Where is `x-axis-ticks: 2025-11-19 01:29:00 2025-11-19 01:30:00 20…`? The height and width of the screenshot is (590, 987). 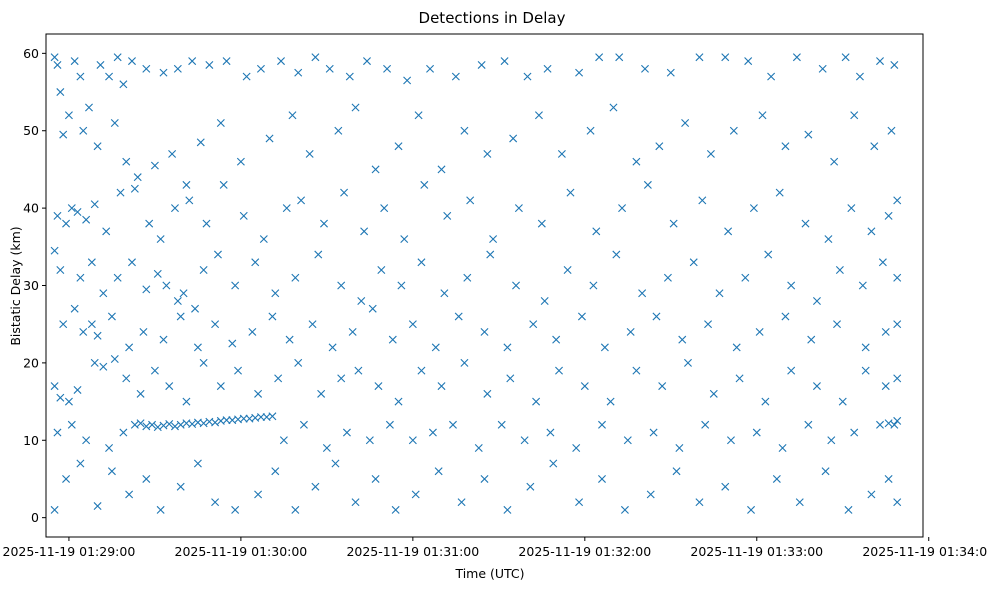 x-axis-ticks: 2025-11-19 01:29:00 2025-11-19 01:30:00 20… is located at coordinates (495, 548).